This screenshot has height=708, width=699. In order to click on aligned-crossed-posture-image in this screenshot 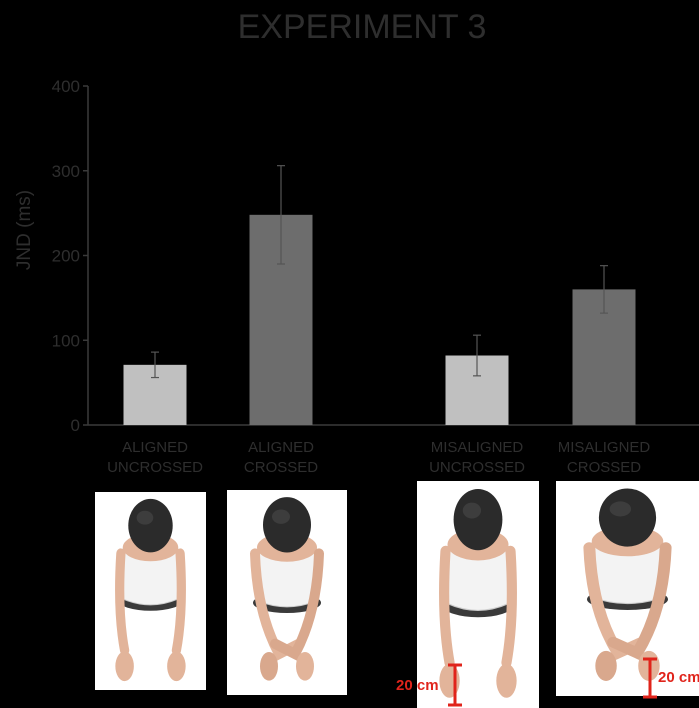, I will do `click(287, 592)`.